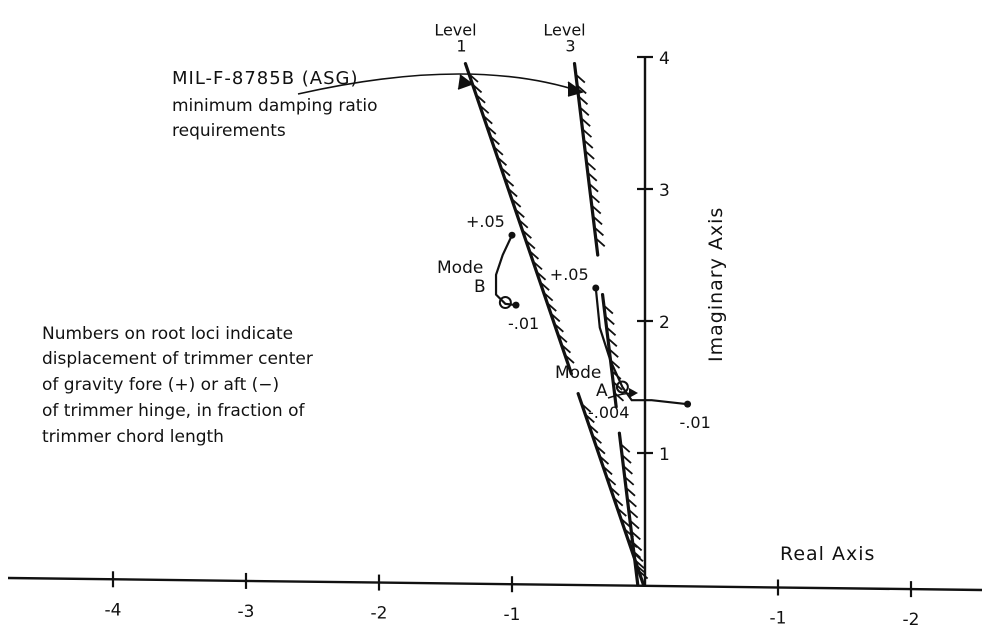  What do you see at coordinates (177, 359) in the screenshot?
I see `annotation-line-2: displacement of trimmer center` at bounding box center [177, 359].